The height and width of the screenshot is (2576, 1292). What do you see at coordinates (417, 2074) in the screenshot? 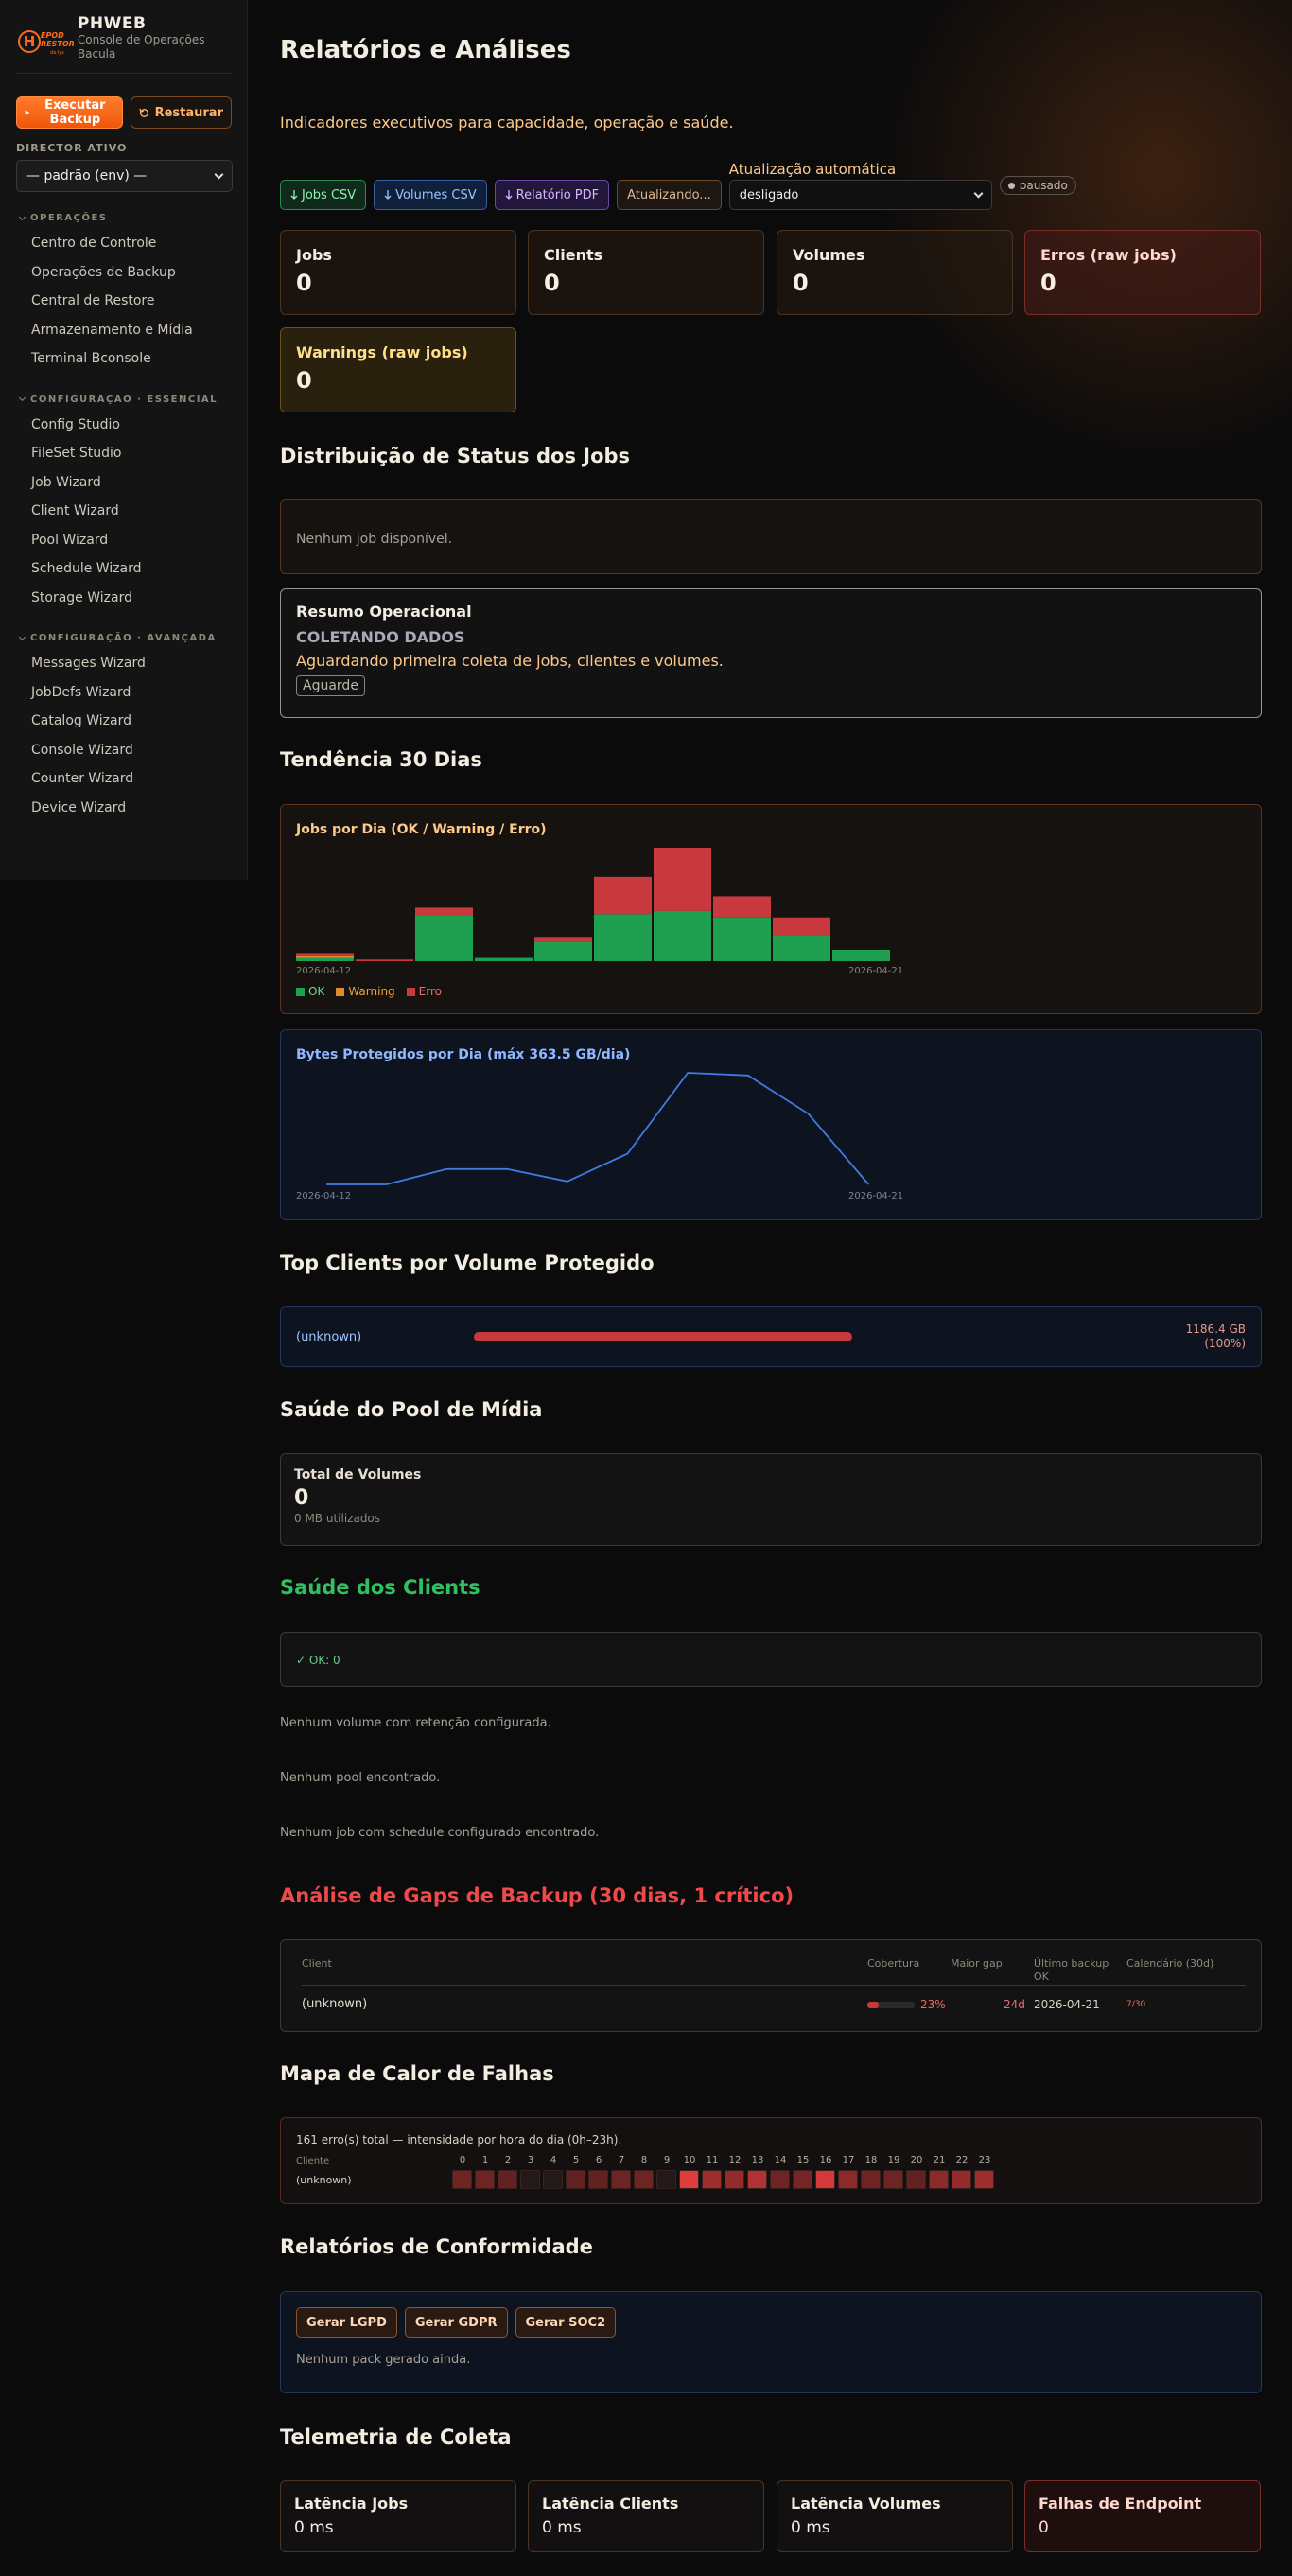
I see `heatmap-title: Mapa de Calor de Falhas` at bounding box center [417, 2074].